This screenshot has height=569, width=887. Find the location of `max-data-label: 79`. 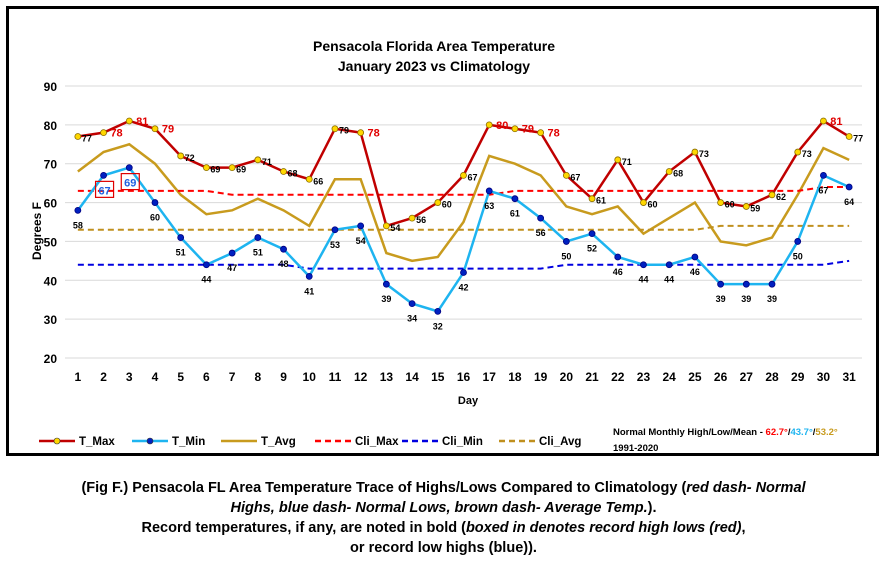

max-data-label: 79 is located at coordinates (528, 130).